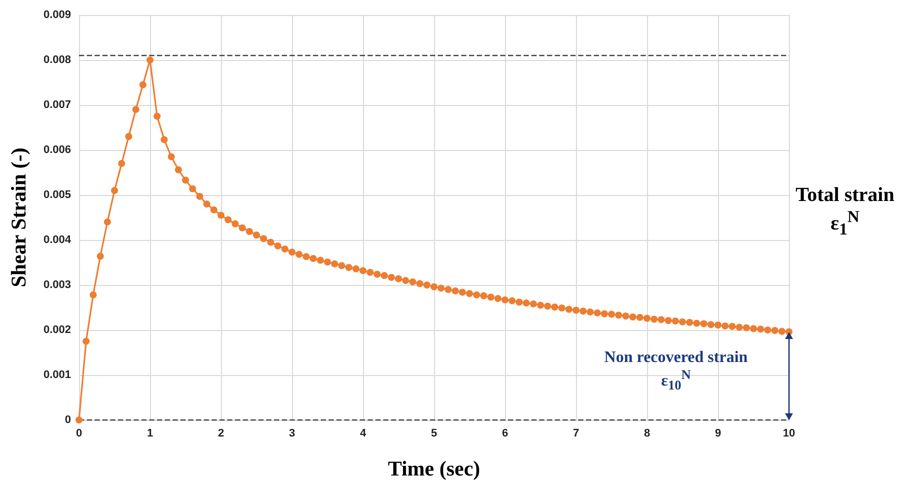  Describe the element at coordinates (647, 434) in the screenshot. I see `x-tick-label: 8` at that location.